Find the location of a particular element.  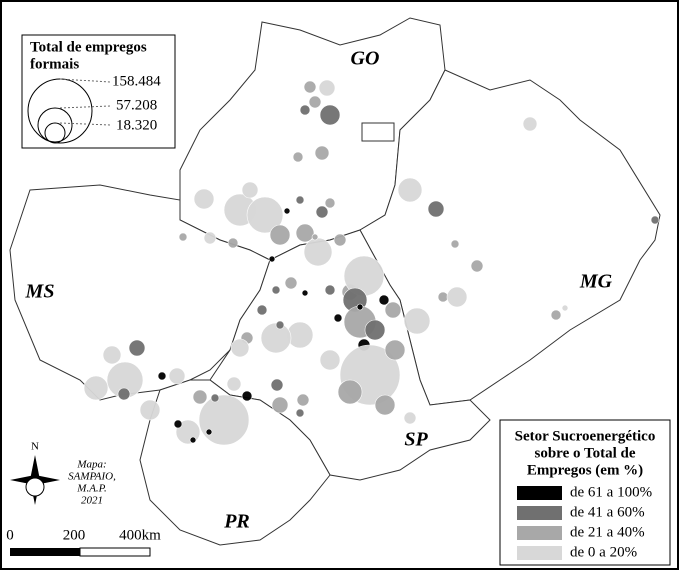

legend-box is located at coordinates (98, 91).